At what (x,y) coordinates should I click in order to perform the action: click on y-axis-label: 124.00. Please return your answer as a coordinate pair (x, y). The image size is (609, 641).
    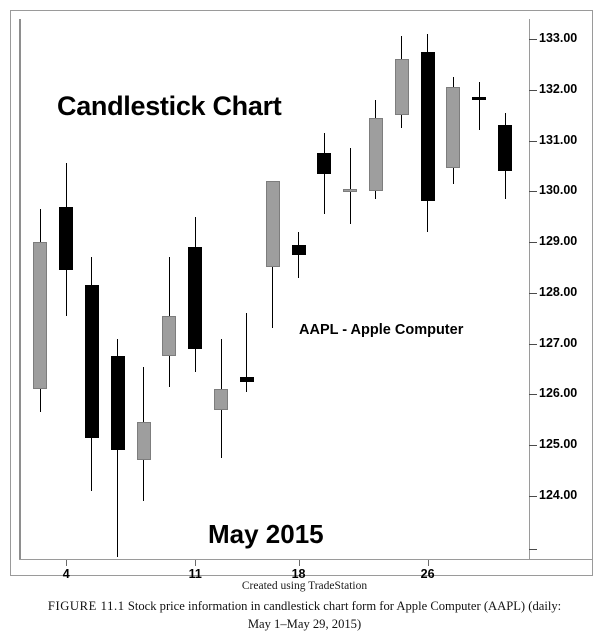
    Looking at the image, I should click on (558, 495).